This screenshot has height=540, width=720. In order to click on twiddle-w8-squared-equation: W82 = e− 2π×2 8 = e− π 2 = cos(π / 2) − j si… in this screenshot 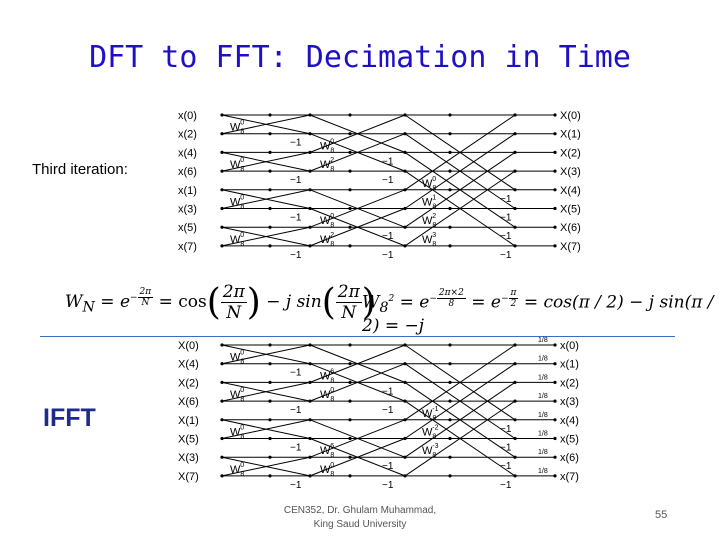, I will do `click(538, 312)`.